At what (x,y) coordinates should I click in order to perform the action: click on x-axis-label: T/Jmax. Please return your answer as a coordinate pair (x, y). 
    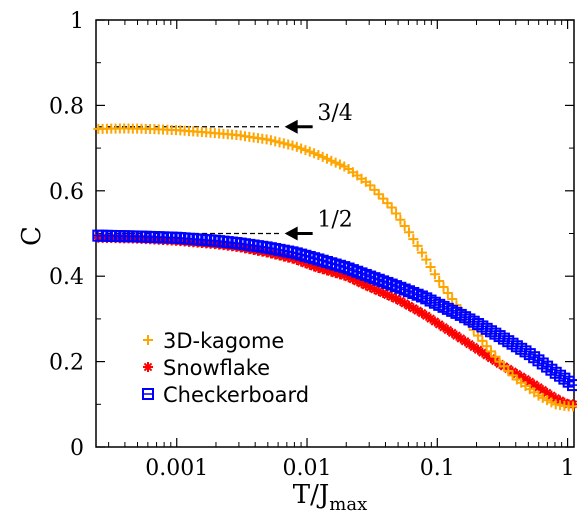
    Looking at the image, I should click on (330, 497).